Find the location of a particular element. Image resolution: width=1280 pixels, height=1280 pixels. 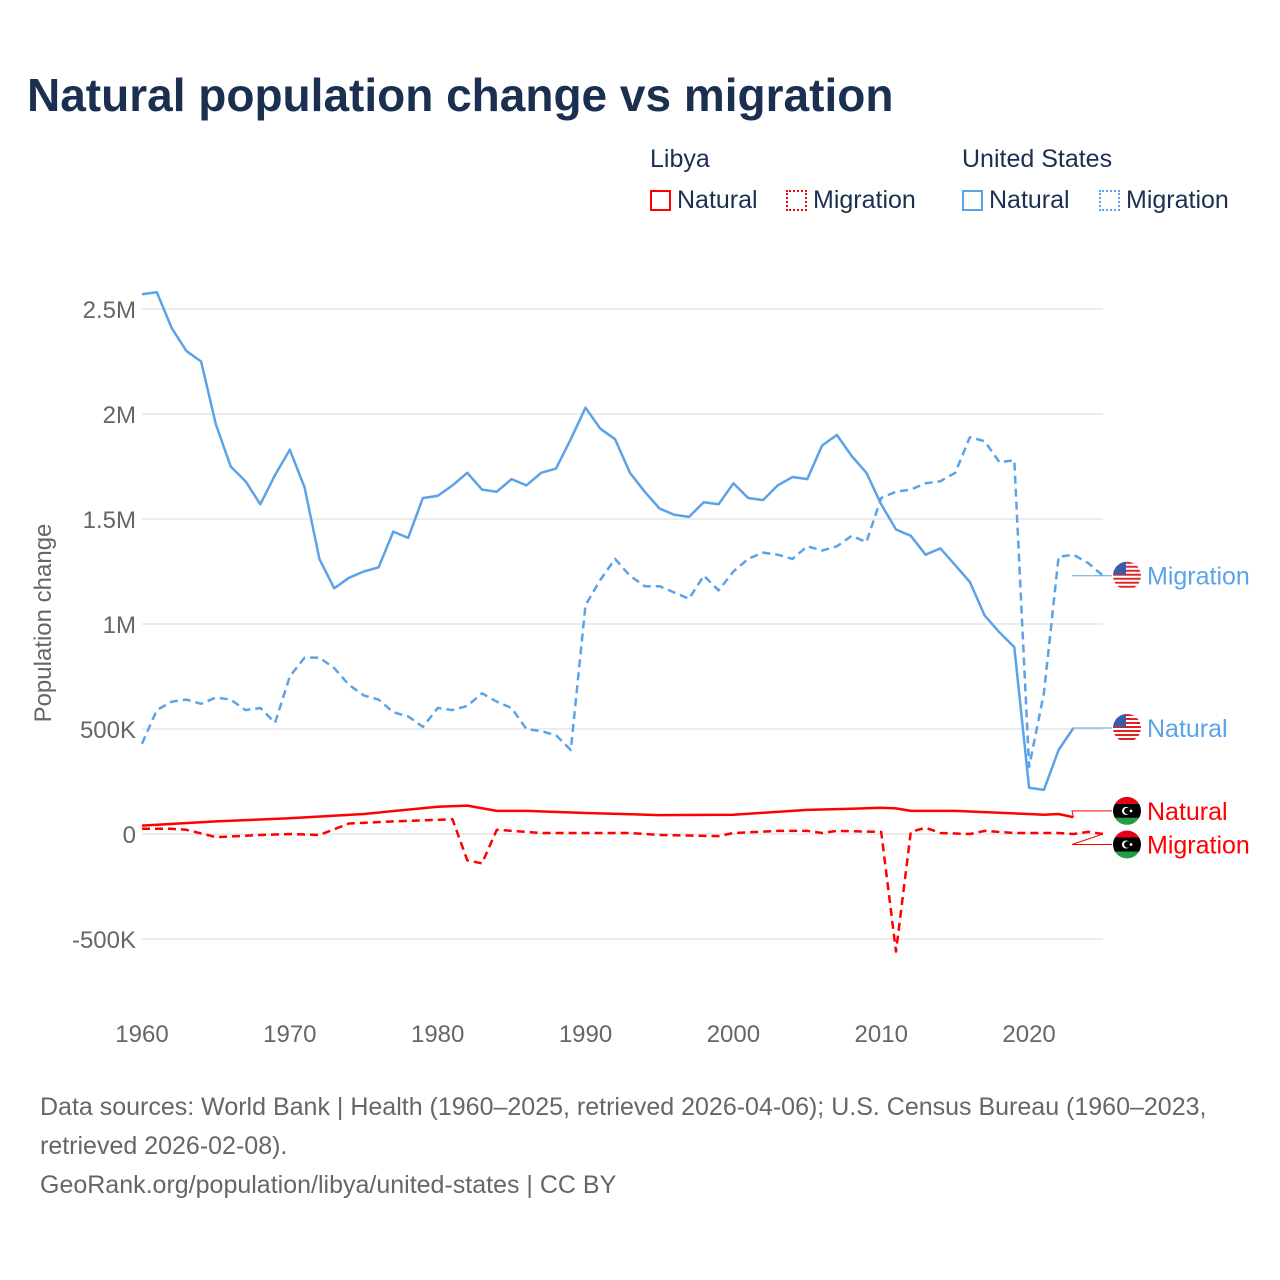

legend-libya-natural: Natural is located at coordinates (704, 200).